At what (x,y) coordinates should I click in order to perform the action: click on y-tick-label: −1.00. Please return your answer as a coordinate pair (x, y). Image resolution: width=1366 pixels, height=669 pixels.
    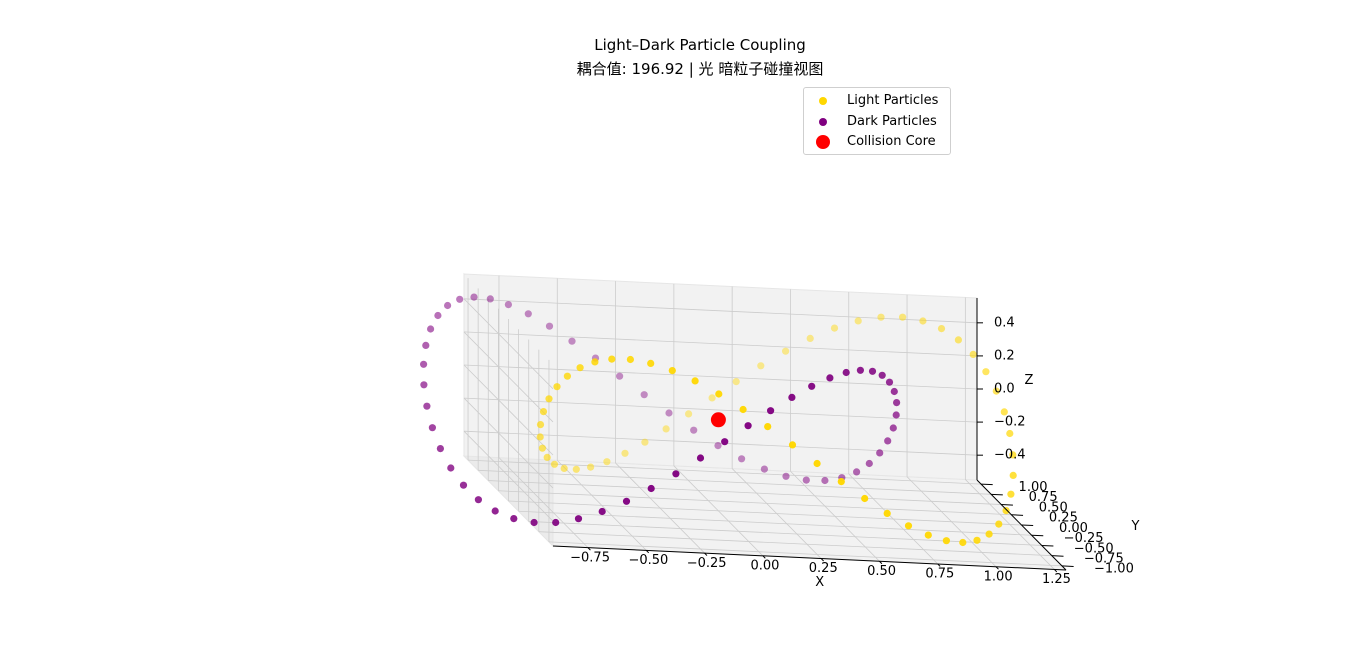
    Looking at the image, I should click on (1114, 569).